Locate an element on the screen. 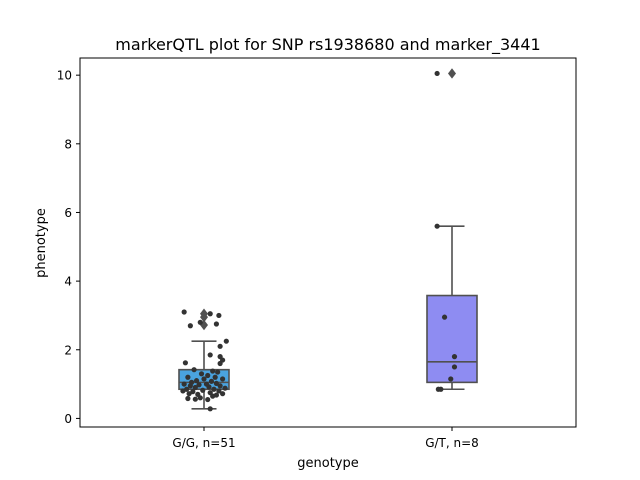 This screenshot has height=480, width=640. y-tick-label: 0 is located at coordinates (68, 419).